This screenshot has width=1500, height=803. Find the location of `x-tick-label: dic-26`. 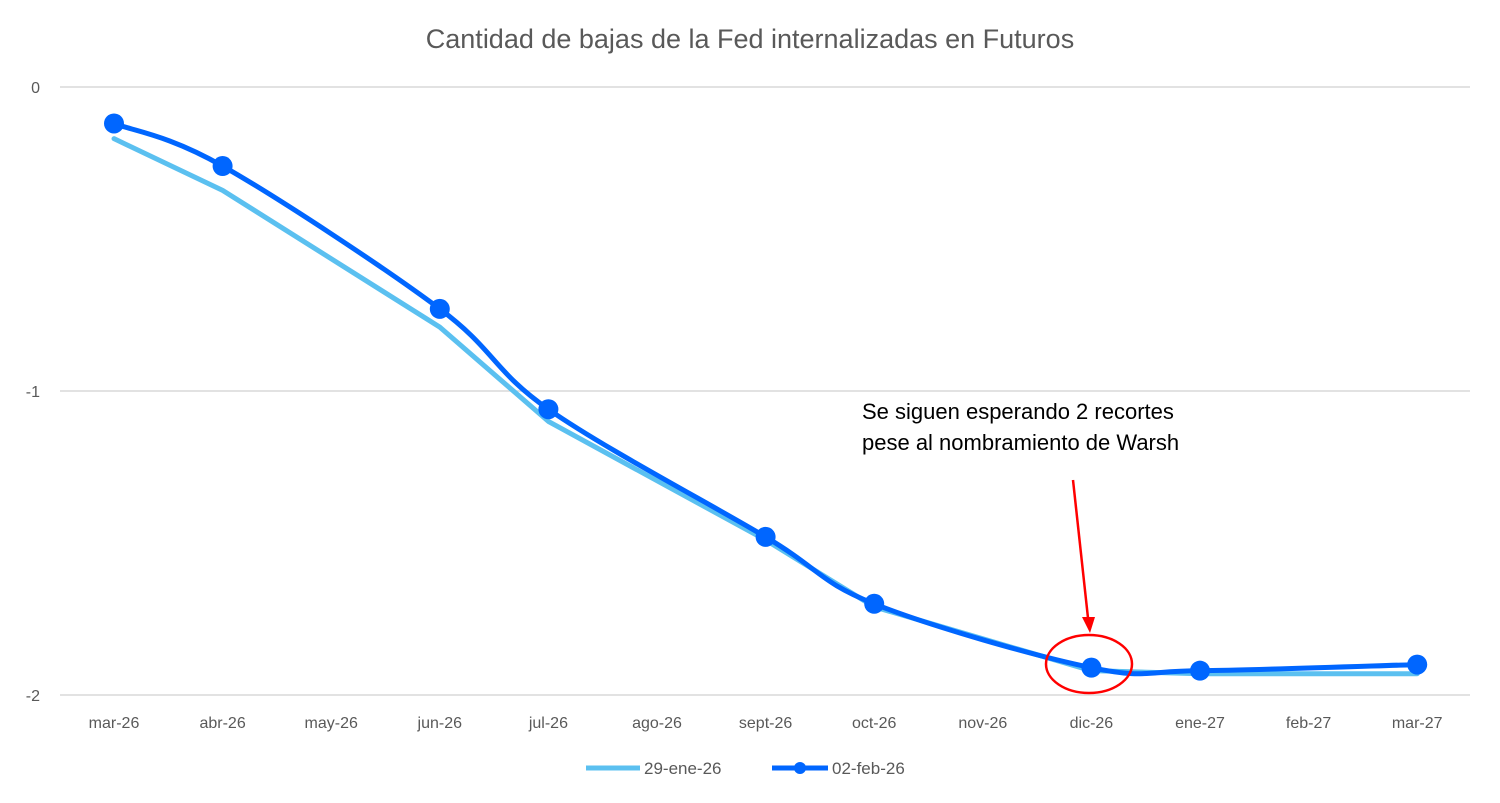

x-tick-label: dic-26 is located at coordinates (1092, 723).